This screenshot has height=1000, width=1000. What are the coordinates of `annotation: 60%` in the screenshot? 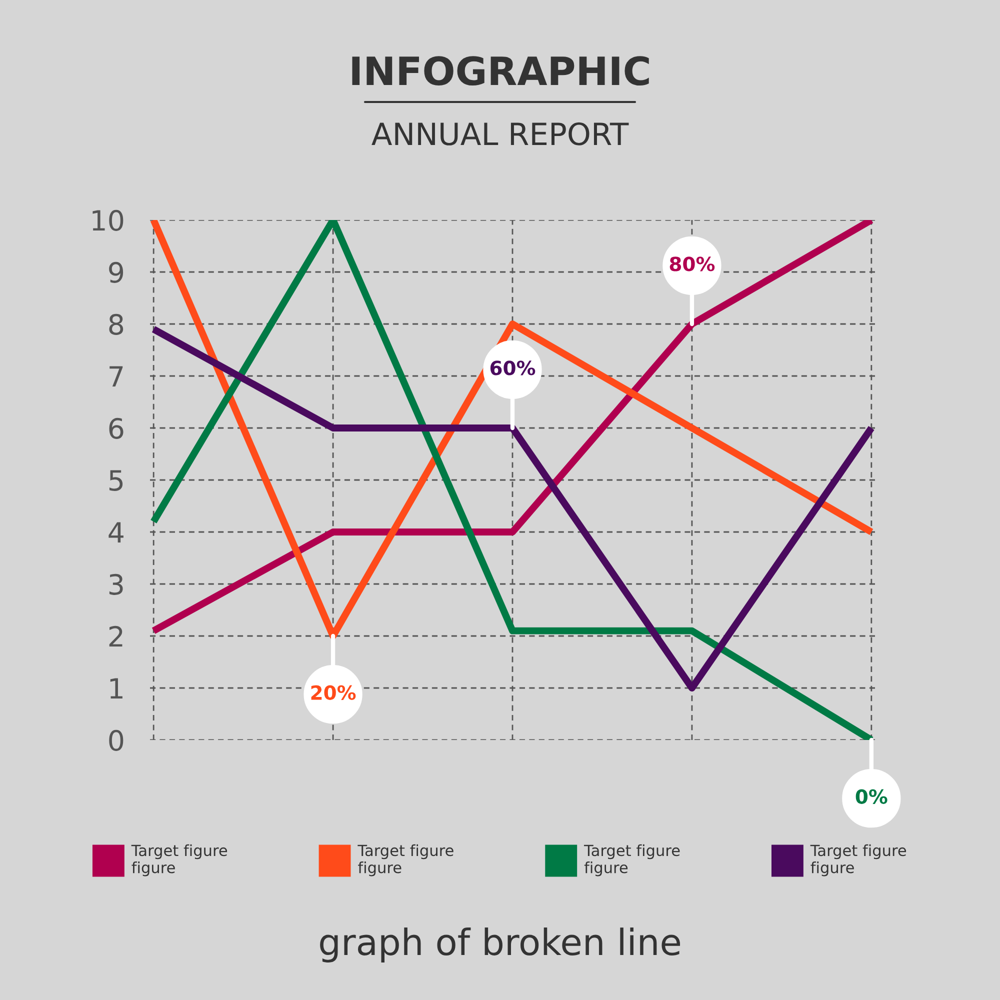 It's located at (513, 368).